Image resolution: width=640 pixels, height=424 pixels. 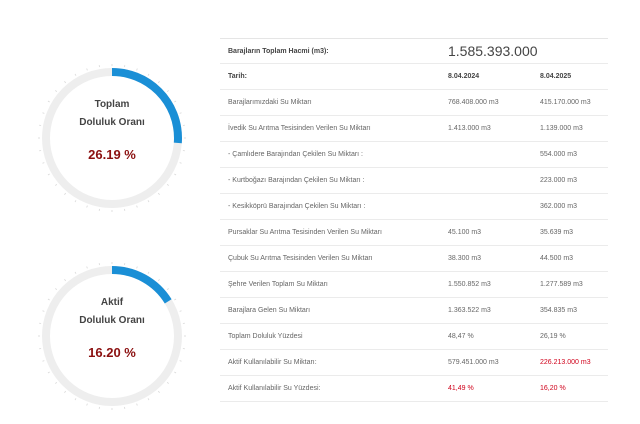 I want to click on gauge-active-percent: 16.20 %, so click(x=112, y=352).